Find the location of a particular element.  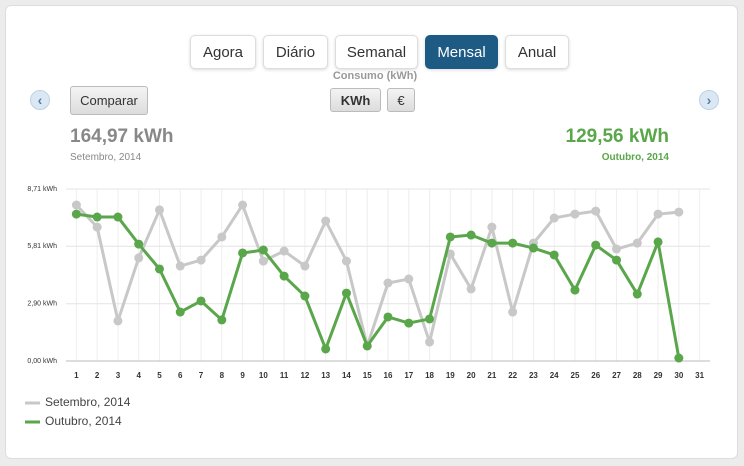

x-tick-label: 29 is located at coordinates (658, 375).